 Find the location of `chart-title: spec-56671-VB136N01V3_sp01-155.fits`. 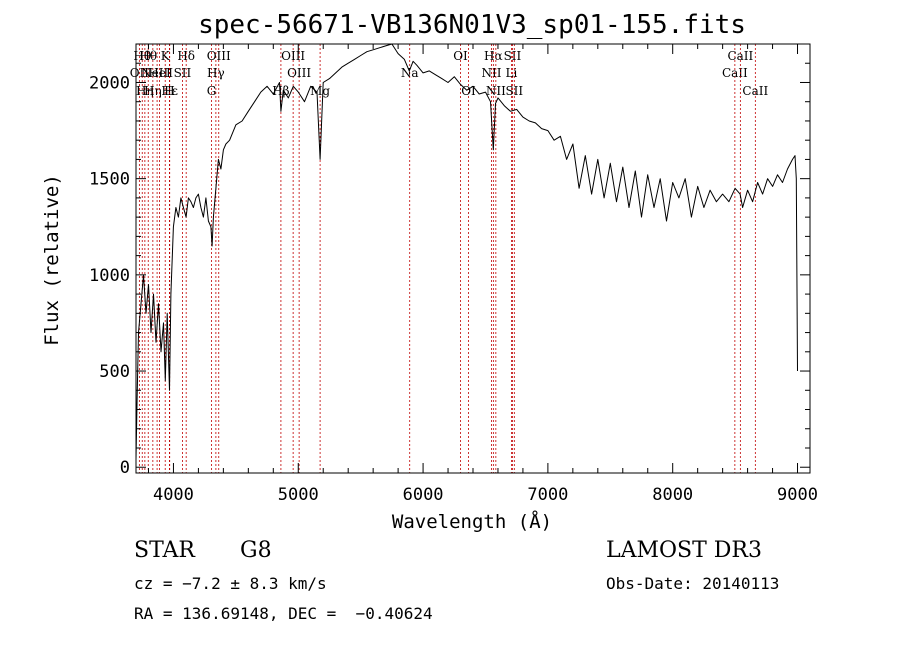

chart-title: spec-56671-VB136N01V3_sp01-155.fits is located at coordinates (472, 25).